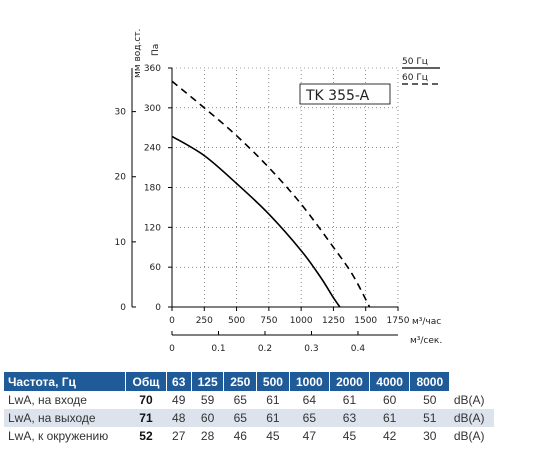 This screenshot has height=450, width=550. I want to click on legend: 50 Гц 60 Гц, so click(421, 71).